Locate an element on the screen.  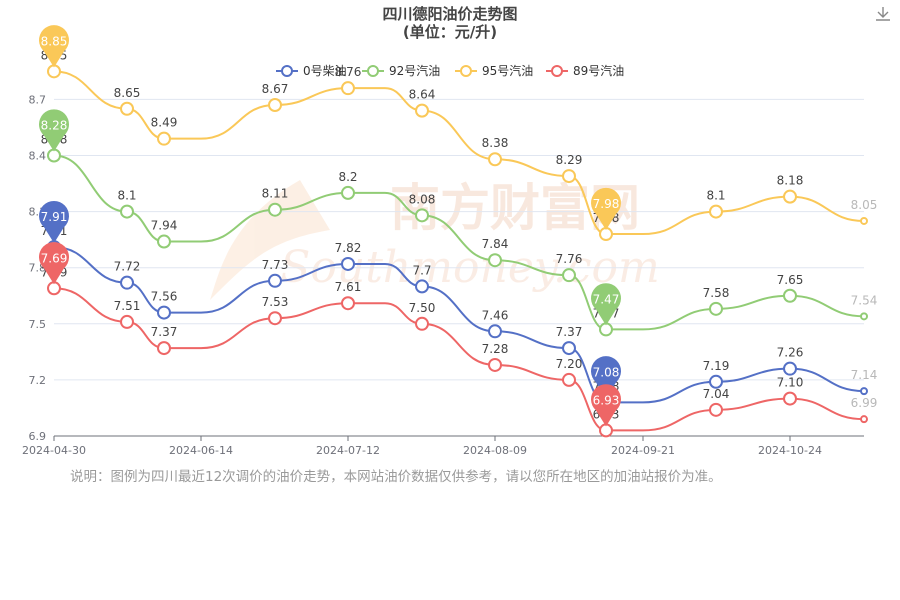
max-marker: 7.91 is located at coordinates (54, 222).